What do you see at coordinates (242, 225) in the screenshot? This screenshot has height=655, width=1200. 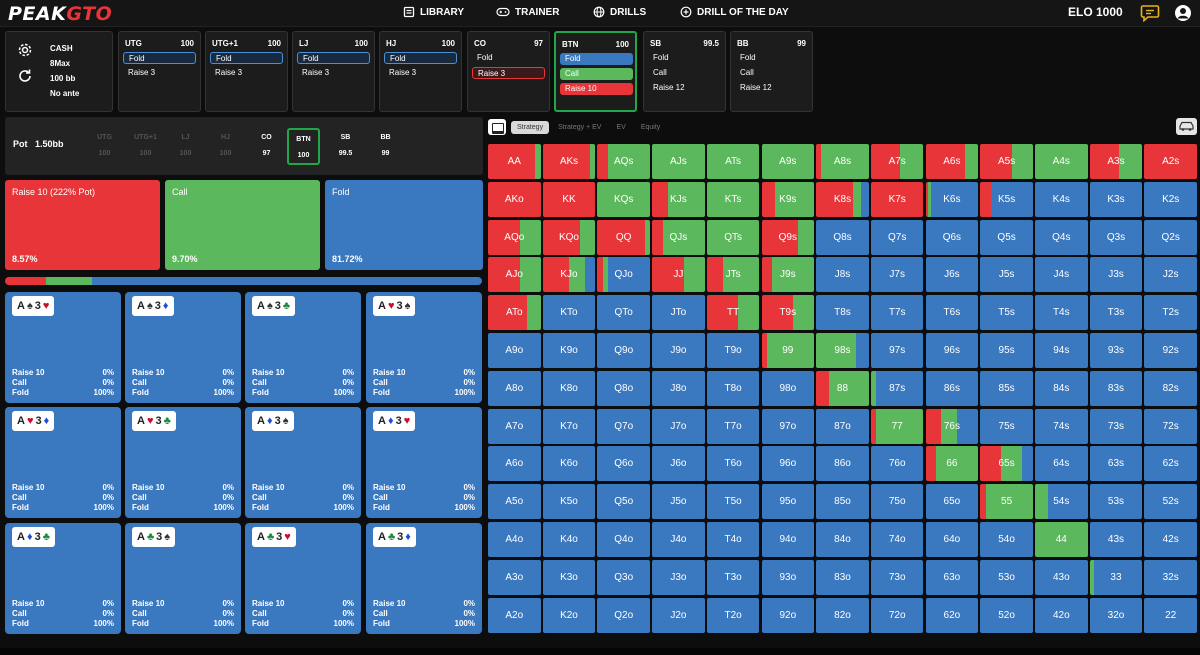 I see `action-summary-call: Call 9.70%` at bounding box center [242, 225].